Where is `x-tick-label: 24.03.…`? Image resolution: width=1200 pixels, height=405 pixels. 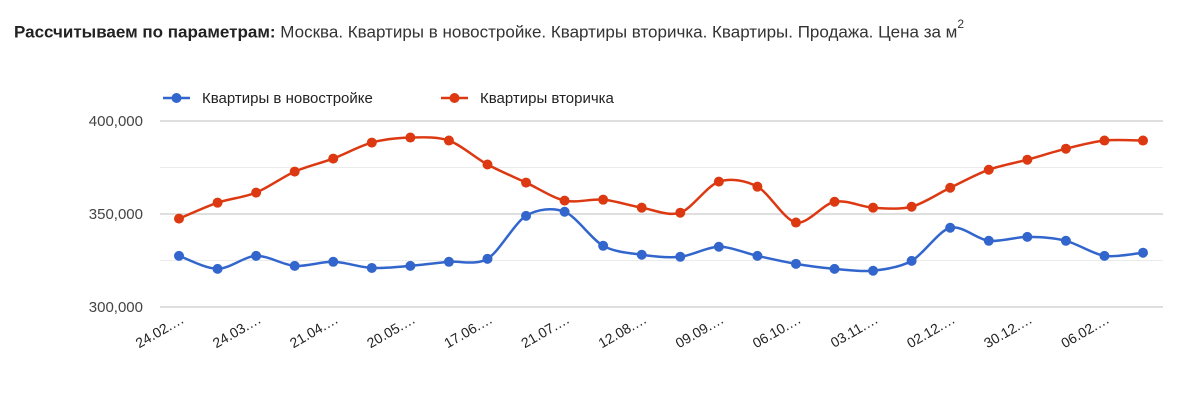
x-tick-label: 24.03.… is located at coordinates (237, 331).